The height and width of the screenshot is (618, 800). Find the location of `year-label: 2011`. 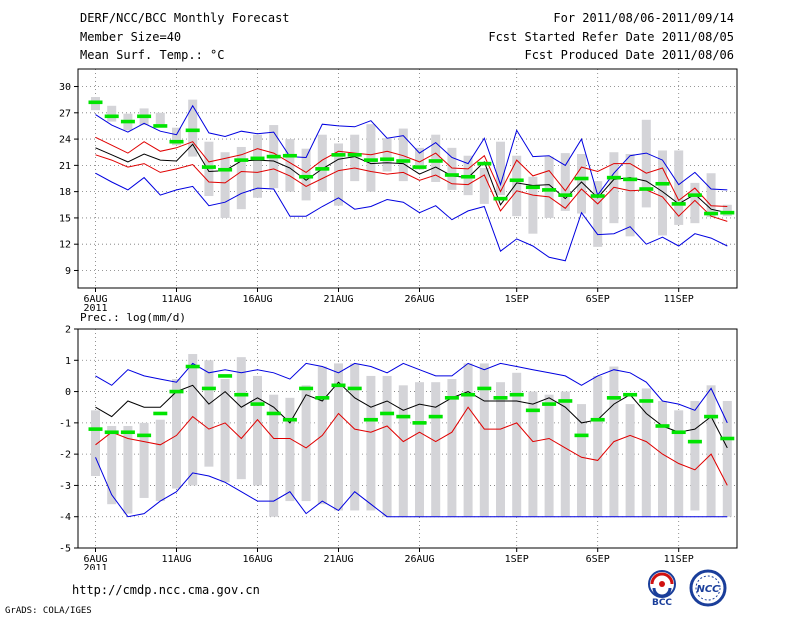

year-label: 2011 is located at coordinates (95, 566).